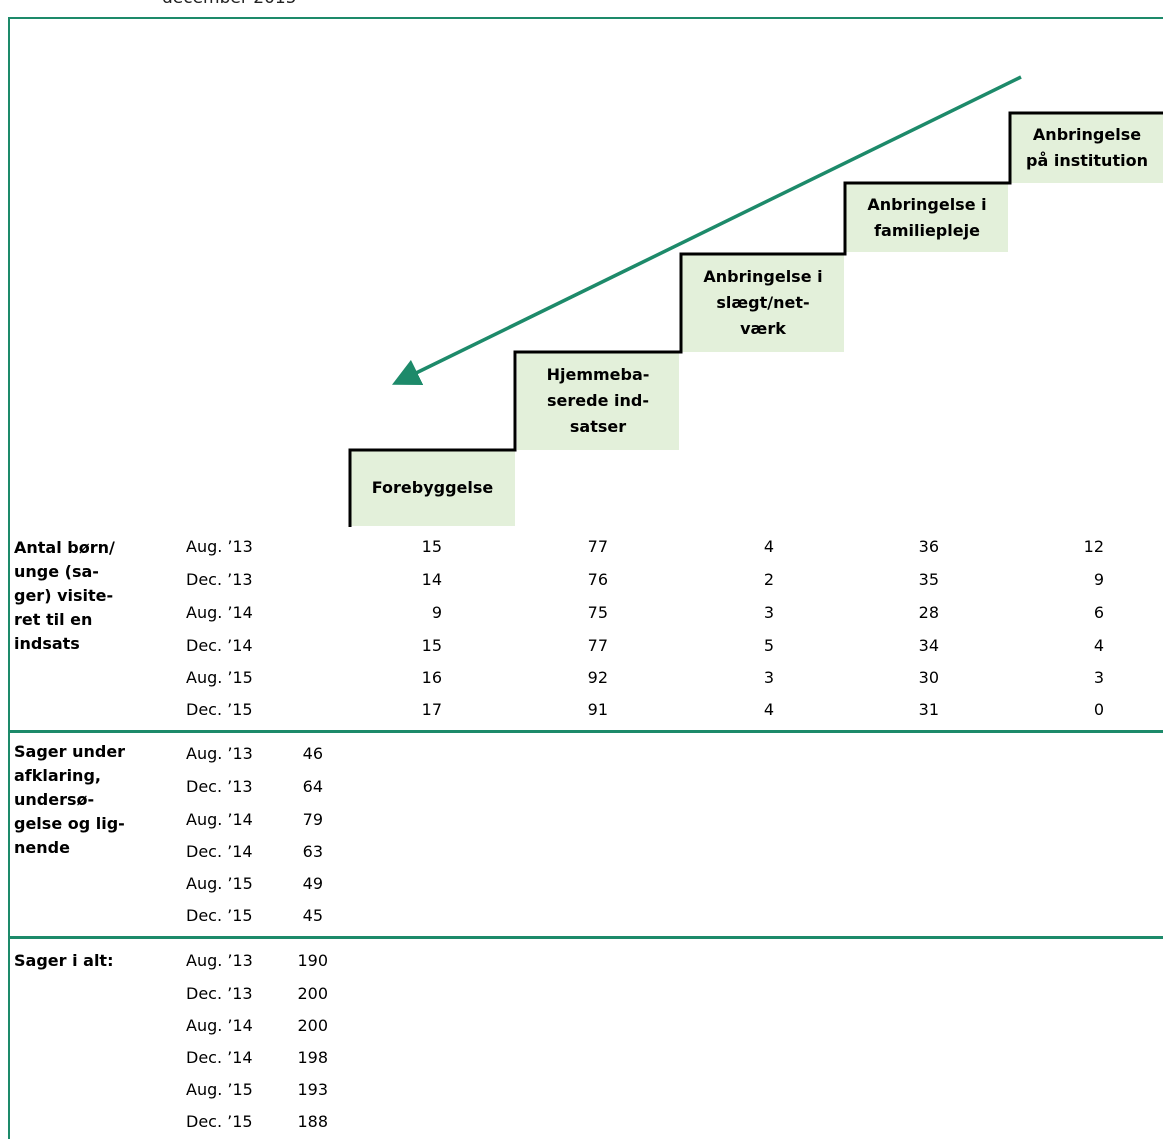 The width and height of the screenshot is (1163, 1139). What do you see at coordinates (928, 579) in the screenshot?
I see `value-familiepleje: 35` at bounding box center [928, 579].